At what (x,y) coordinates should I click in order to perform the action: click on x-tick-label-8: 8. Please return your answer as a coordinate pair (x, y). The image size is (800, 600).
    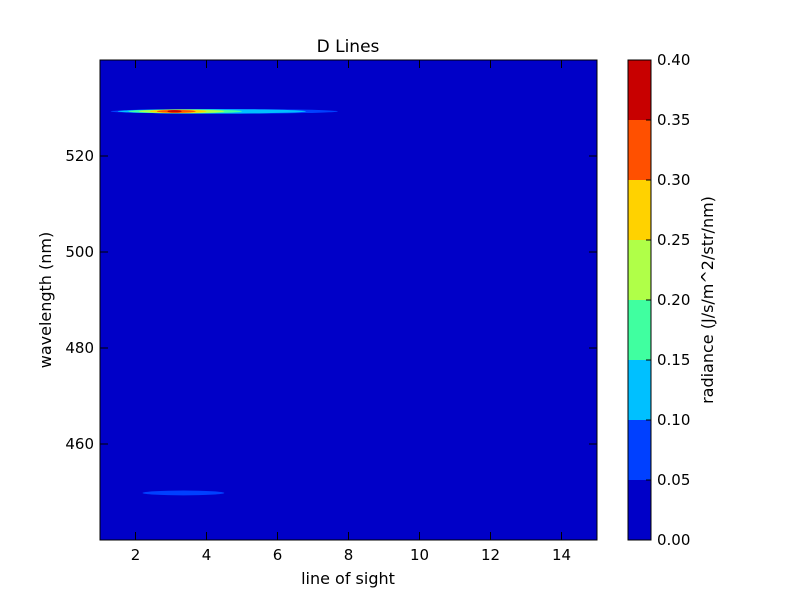
    Looking at the image, I should click on (349, 555).